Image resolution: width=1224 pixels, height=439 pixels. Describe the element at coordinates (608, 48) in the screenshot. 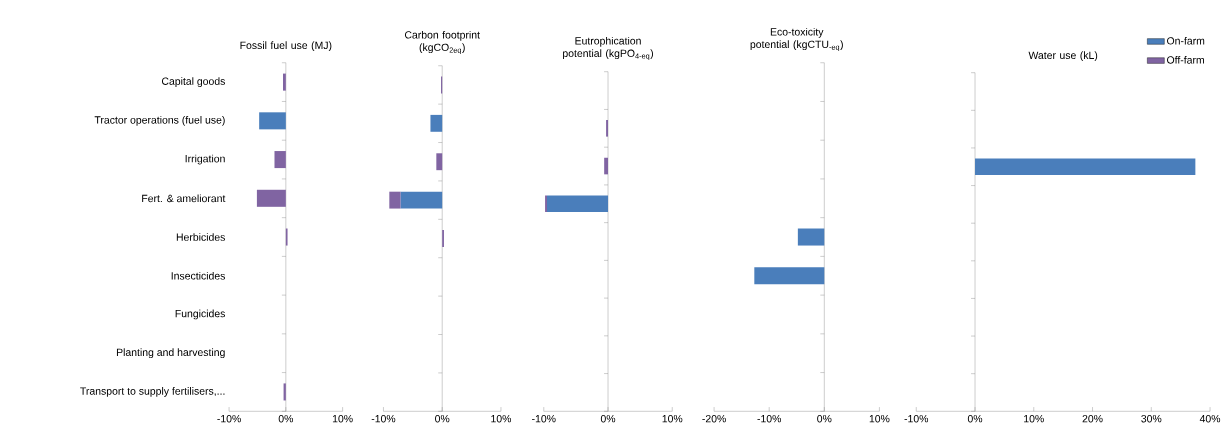

I see `chart-title: Eutrophication potential (kgPO$_{4-eq}$)` at that location.